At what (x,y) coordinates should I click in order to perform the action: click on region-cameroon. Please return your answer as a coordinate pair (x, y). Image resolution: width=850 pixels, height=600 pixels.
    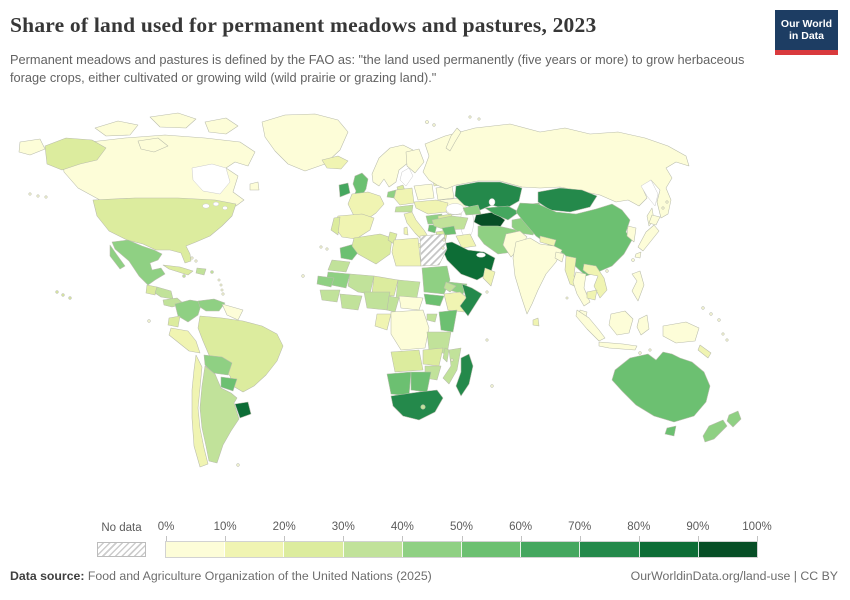
    Looking at the image, I should click on (393, 304).